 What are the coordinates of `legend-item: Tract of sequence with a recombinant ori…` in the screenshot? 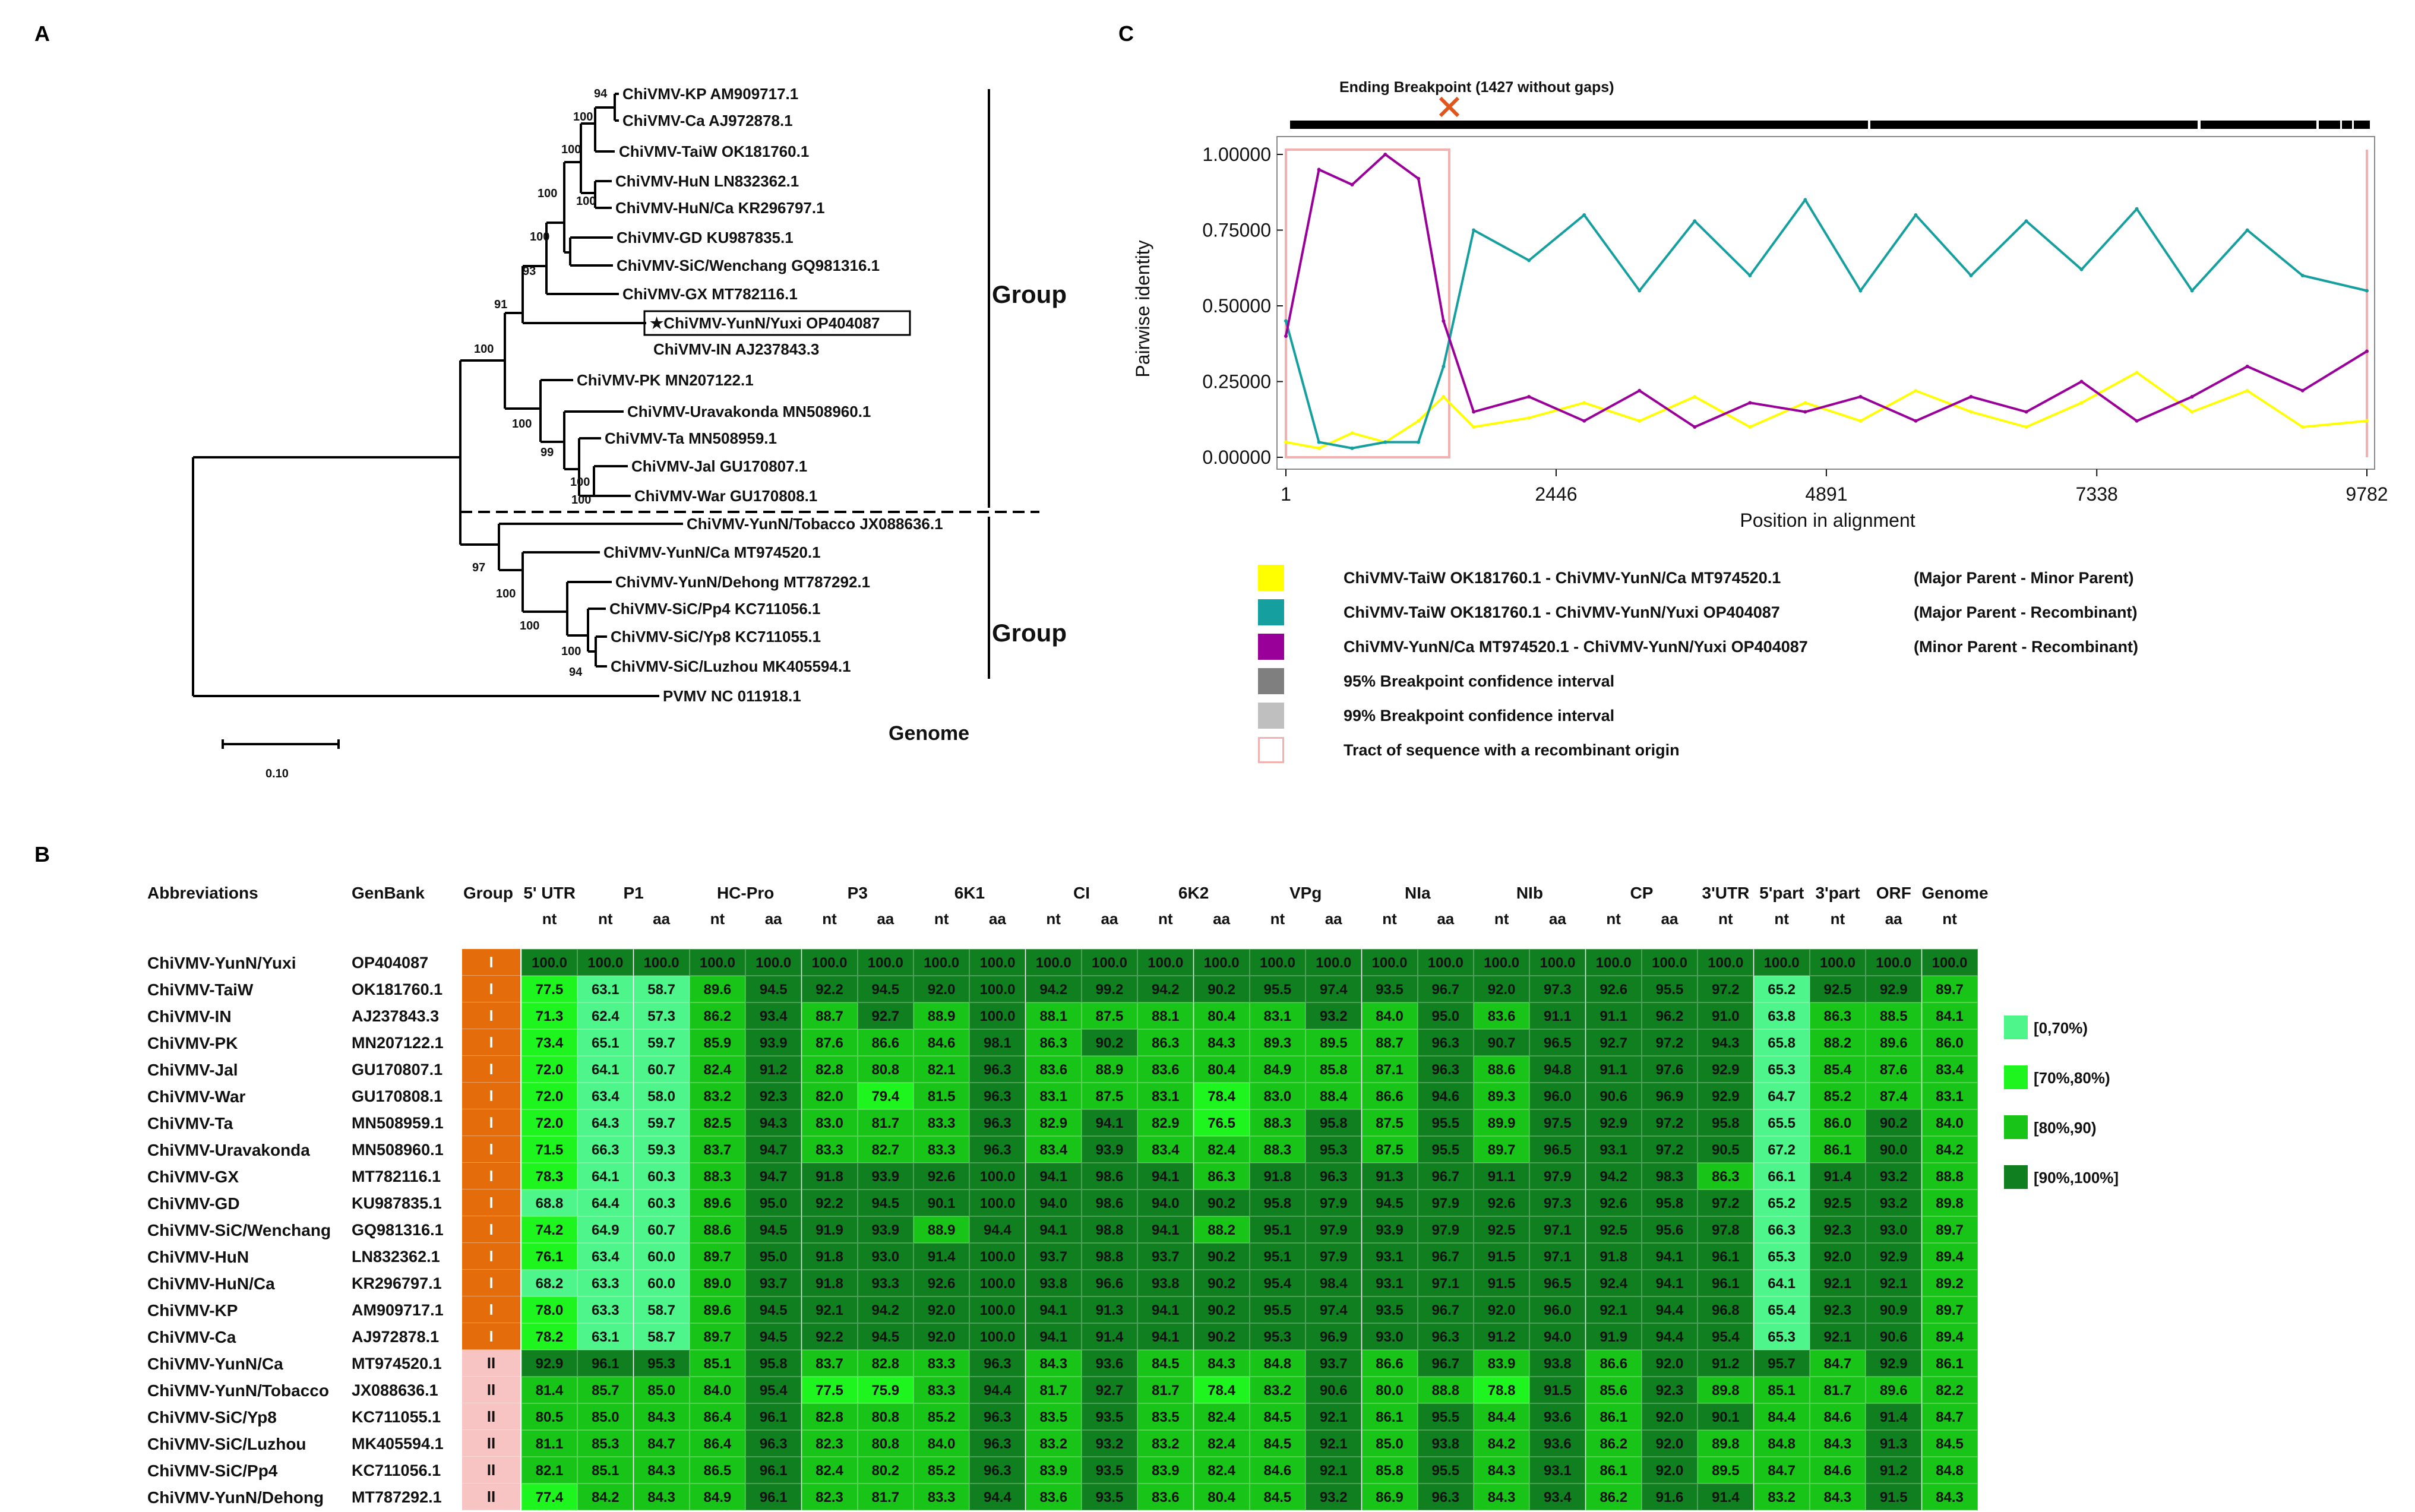 It's located at (1586, 750).